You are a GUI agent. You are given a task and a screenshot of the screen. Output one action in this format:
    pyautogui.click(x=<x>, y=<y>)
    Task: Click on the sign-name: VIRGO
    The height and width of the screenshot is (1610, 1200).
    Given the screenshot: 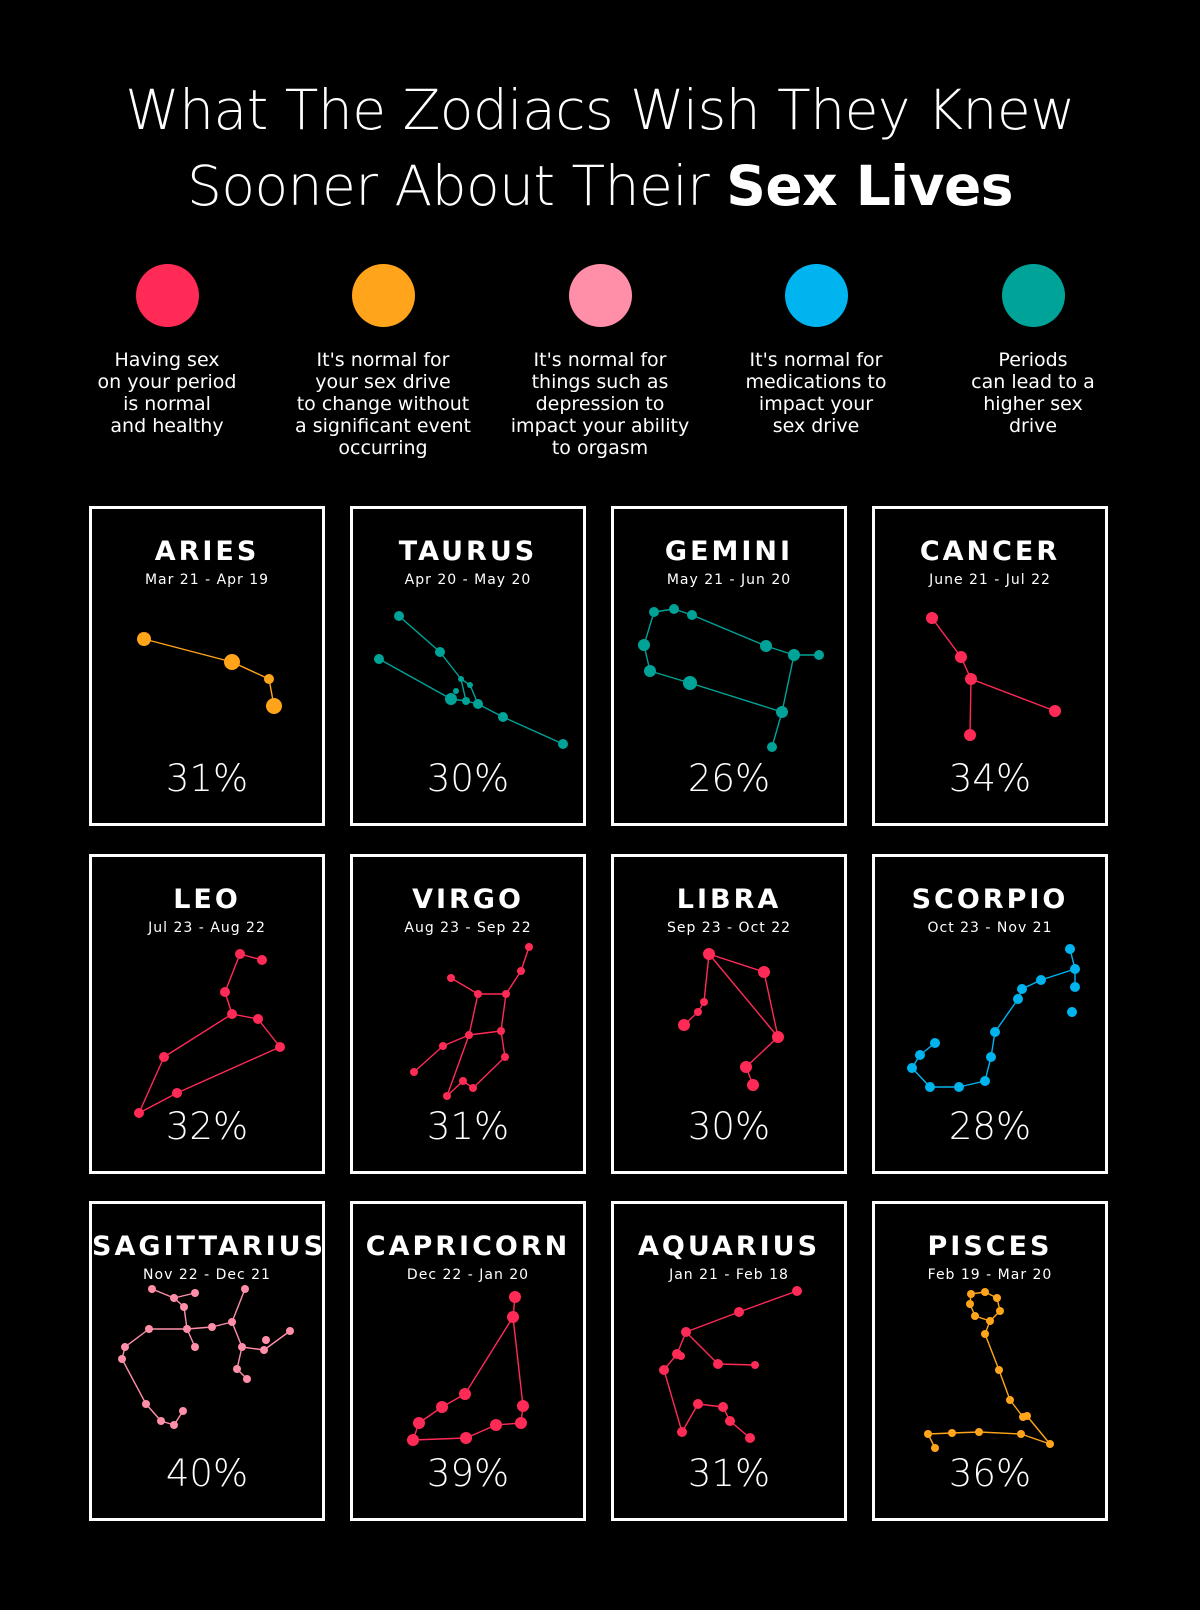 What is the action you would take?
    pyautogui.click(x=468, y=899)
    